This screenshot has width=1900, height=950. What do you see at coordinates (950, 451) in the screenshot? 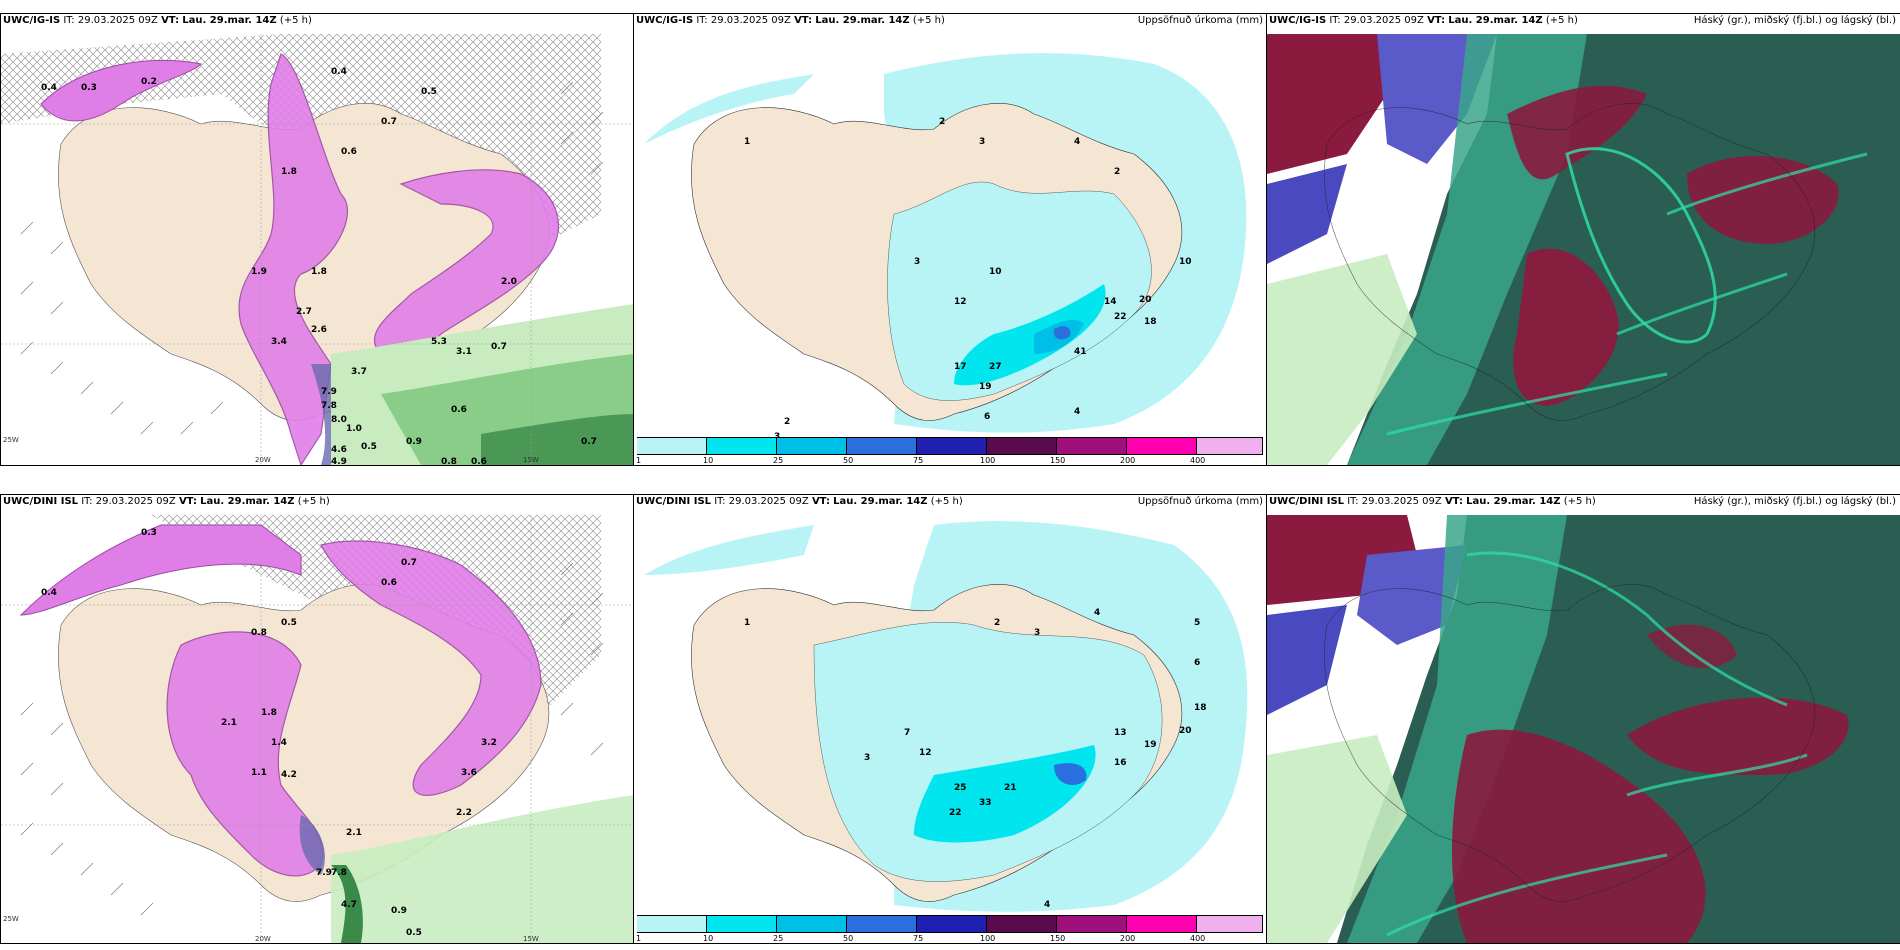
I see `colorbar: 1 10 25 50 75 100 150 200 400` at bounding box center [950, 451].